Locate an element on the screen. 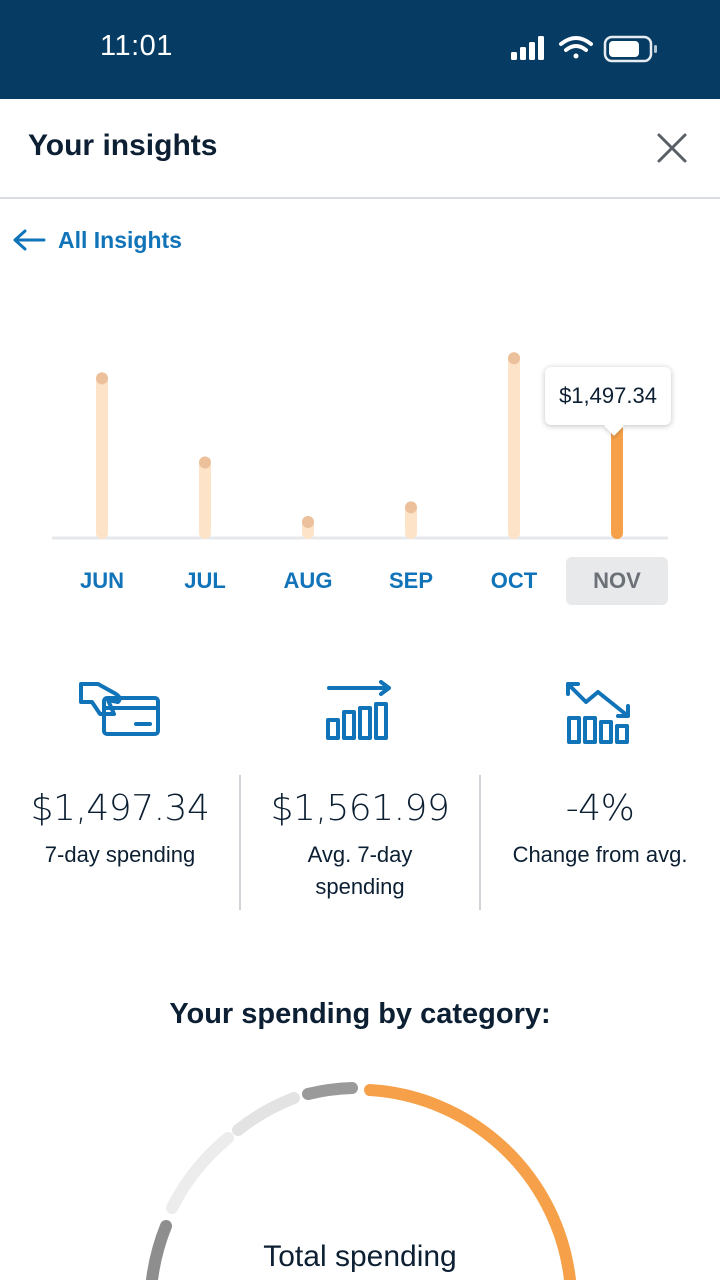  close-icon is located at coordinates (672, 148).